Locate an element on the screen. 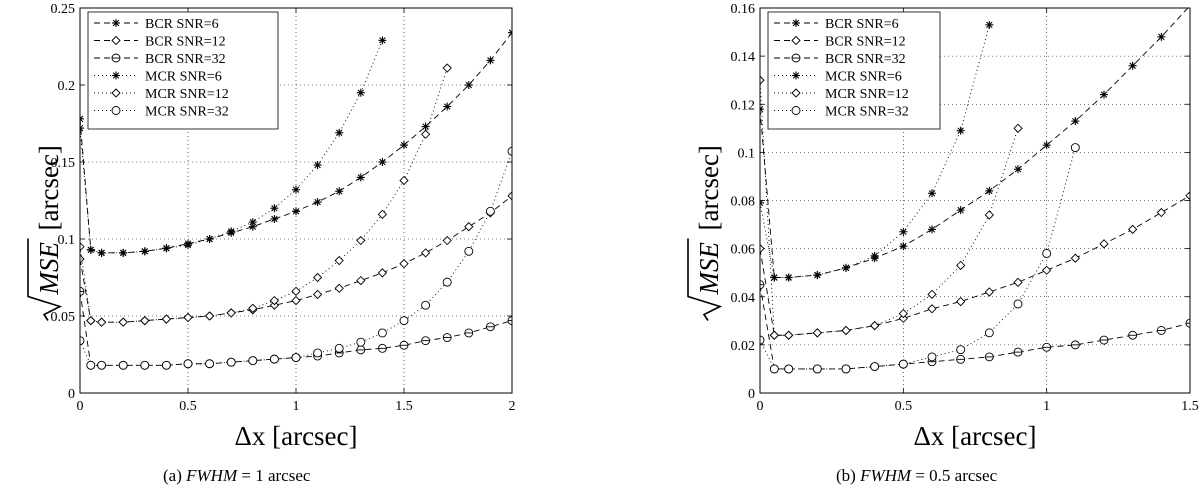  legend-item: BCR SNR=32 is located at coordinates (840, 59).